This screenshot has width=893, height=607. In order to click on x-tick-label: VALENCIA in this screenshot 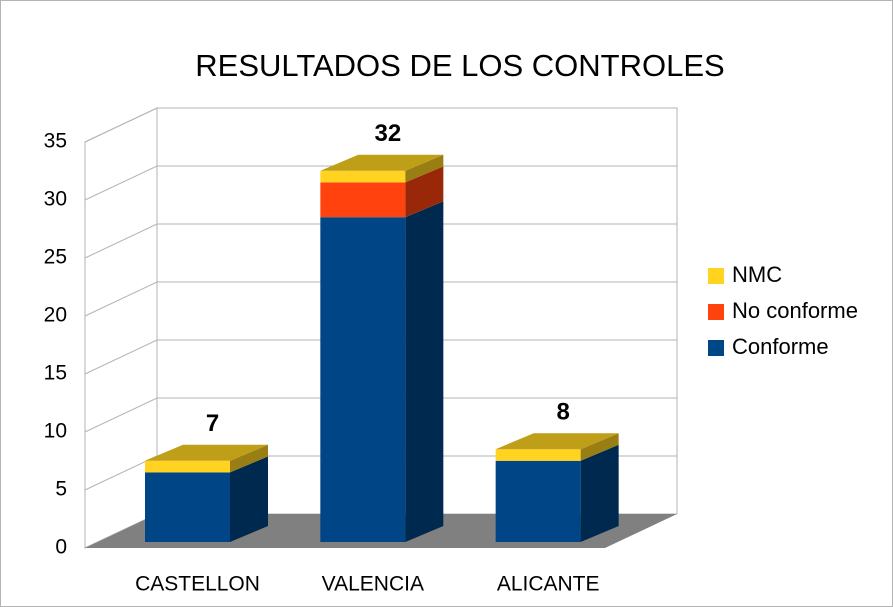, I will do `click(373, 584)`.